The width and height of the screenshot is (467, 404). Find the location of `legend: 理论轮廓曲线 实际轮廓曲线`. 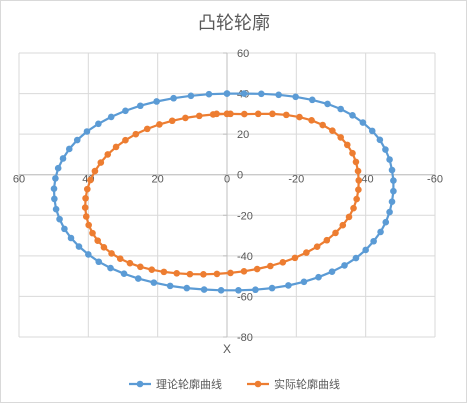

legend: 理论轮廓曲线 实际轮廓曲线 is located at coordinates (234, 384).